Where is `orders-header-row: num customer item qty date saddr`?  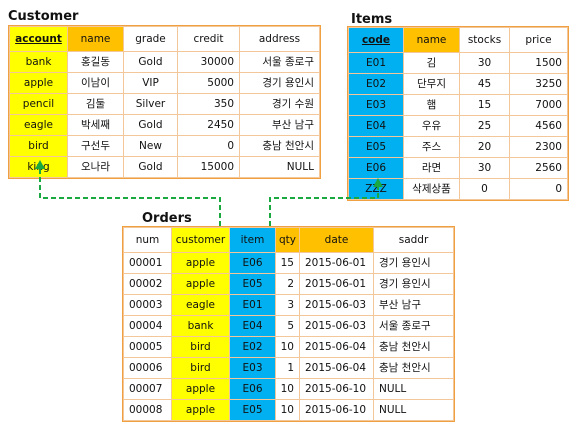 orders-header-row: num customer item qty date saddr is located at coordinates (288, 240).